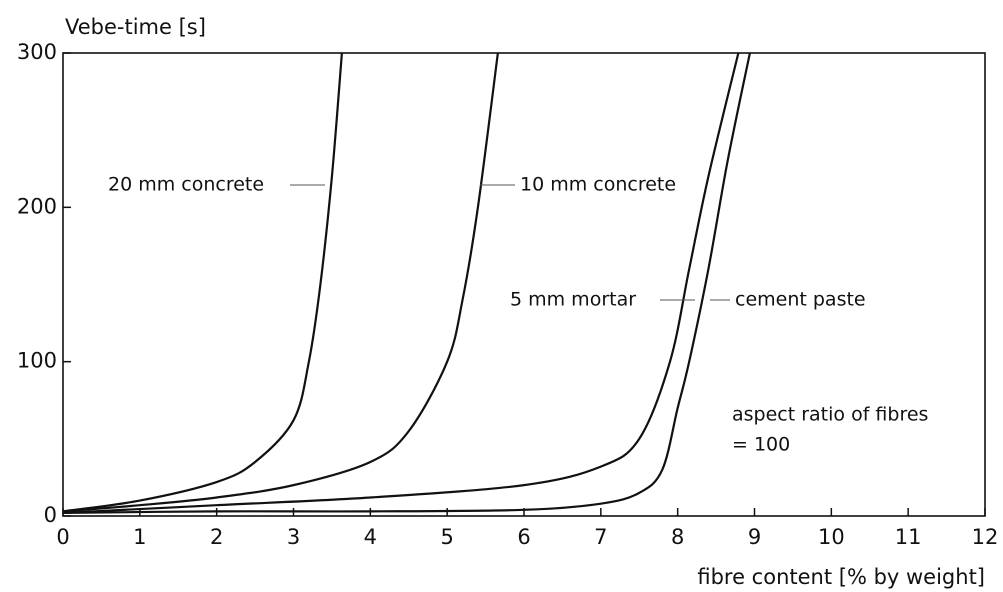  What do you see at coordinates (677, 537) in the screenshot?
I see `x-tick-label: 8` at bounding box center [677, 537].